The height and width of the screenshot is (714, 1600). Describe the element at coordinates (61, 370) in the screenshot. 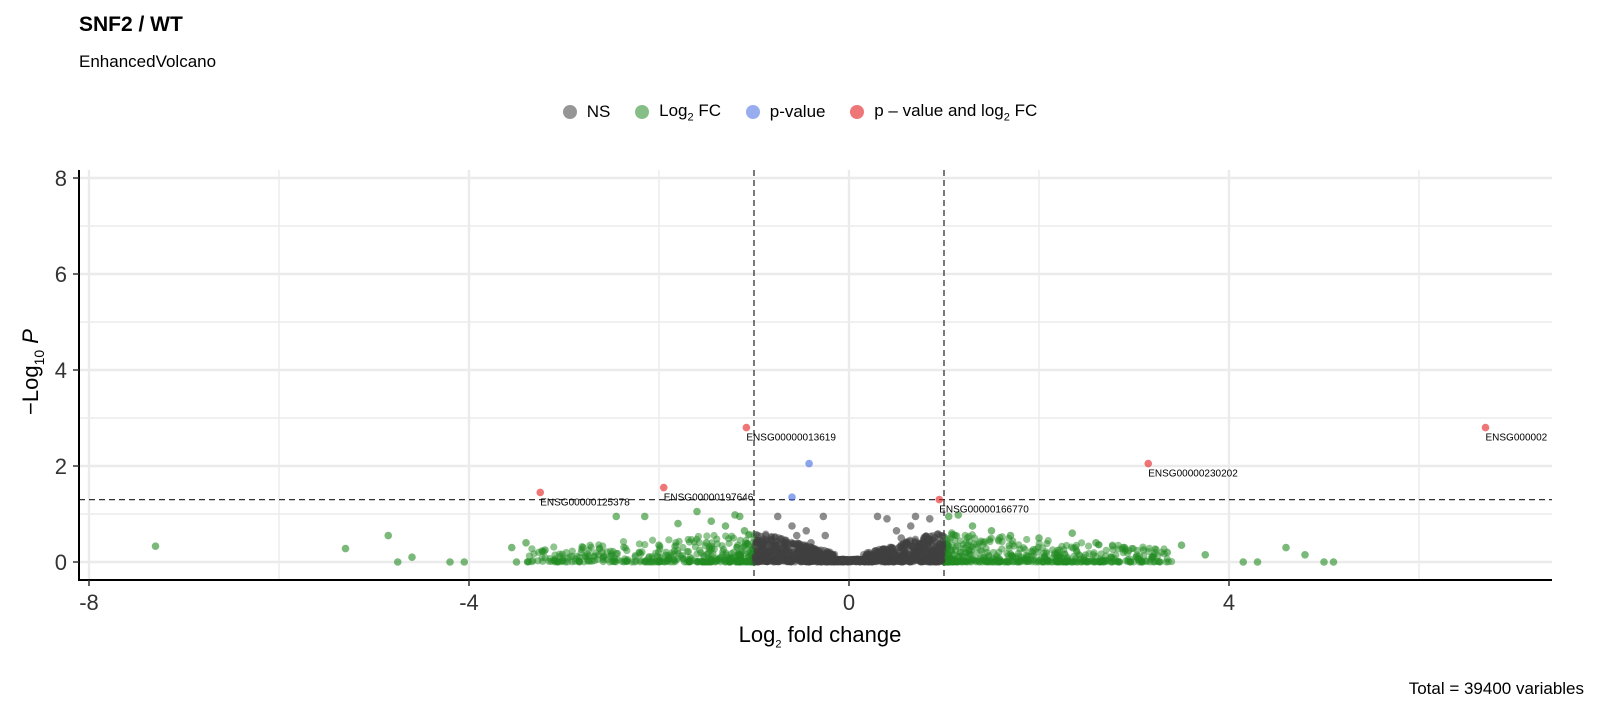

I see `y-tick-label: 4` at that location.